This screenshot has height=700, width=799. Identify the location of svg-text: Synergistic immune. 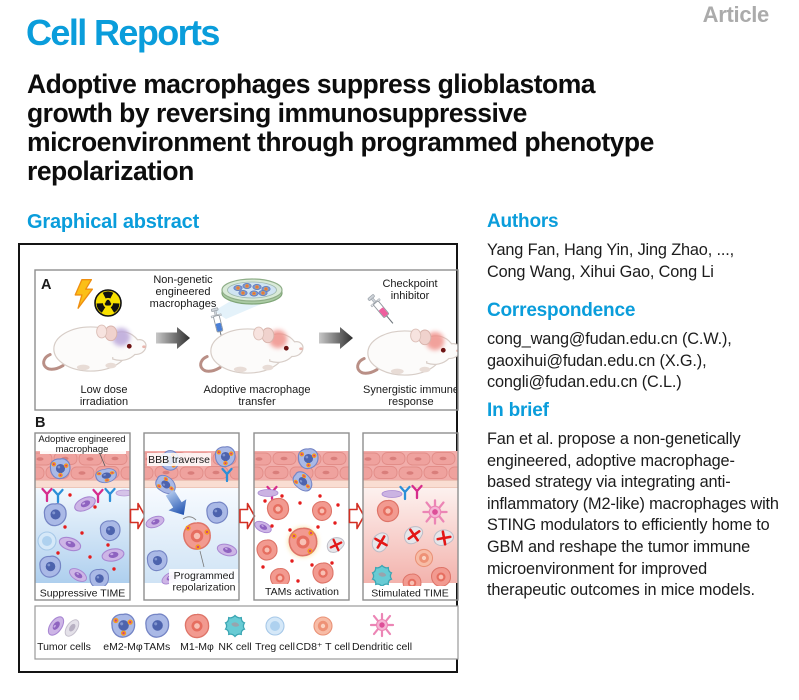
(411, 390).